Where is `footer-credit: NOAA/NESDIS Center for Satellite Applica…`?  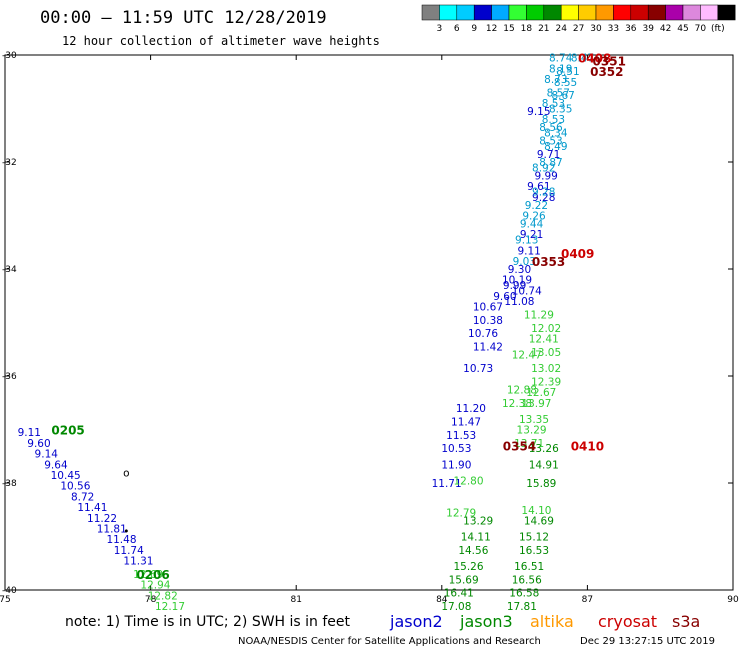
footer-credit: NOAA/NESDIS Center for Satellite Applica… is located at coordinates (389, 641).